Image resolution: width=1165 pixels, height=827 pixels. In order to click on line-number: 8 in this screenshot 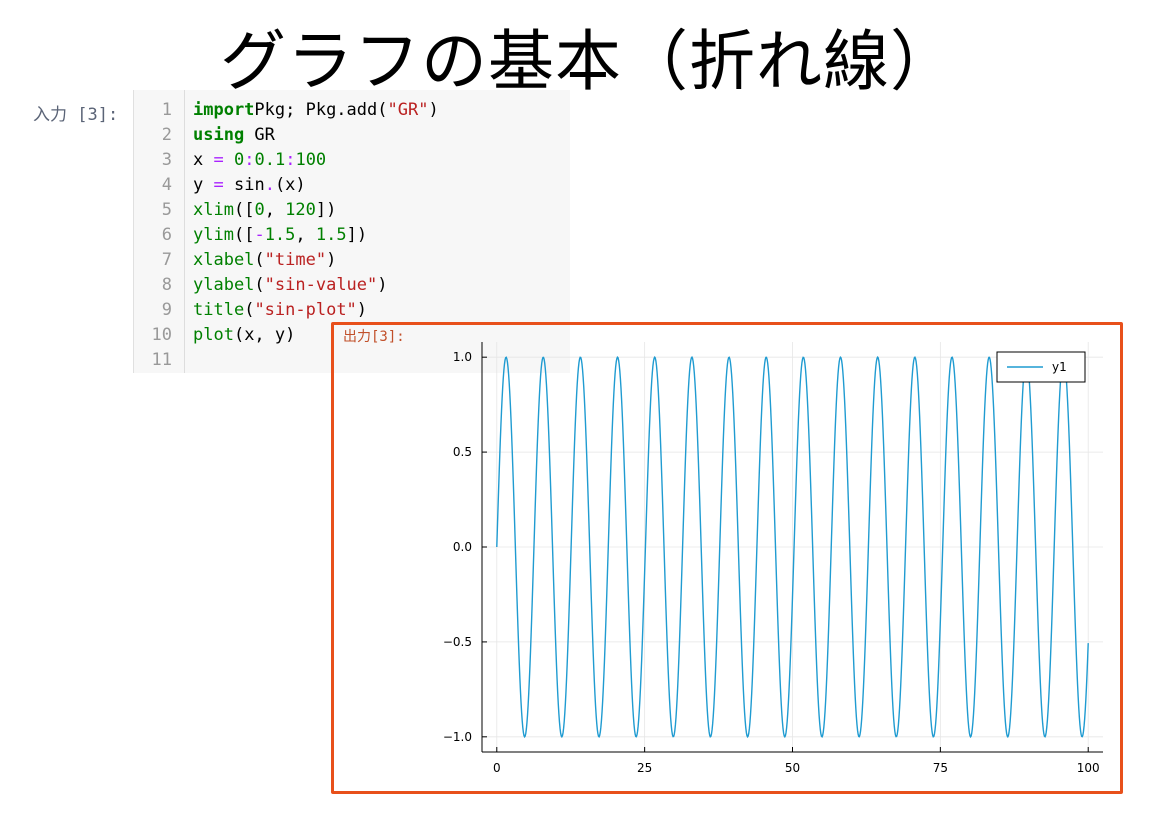, I will do `click(166, 285)`.